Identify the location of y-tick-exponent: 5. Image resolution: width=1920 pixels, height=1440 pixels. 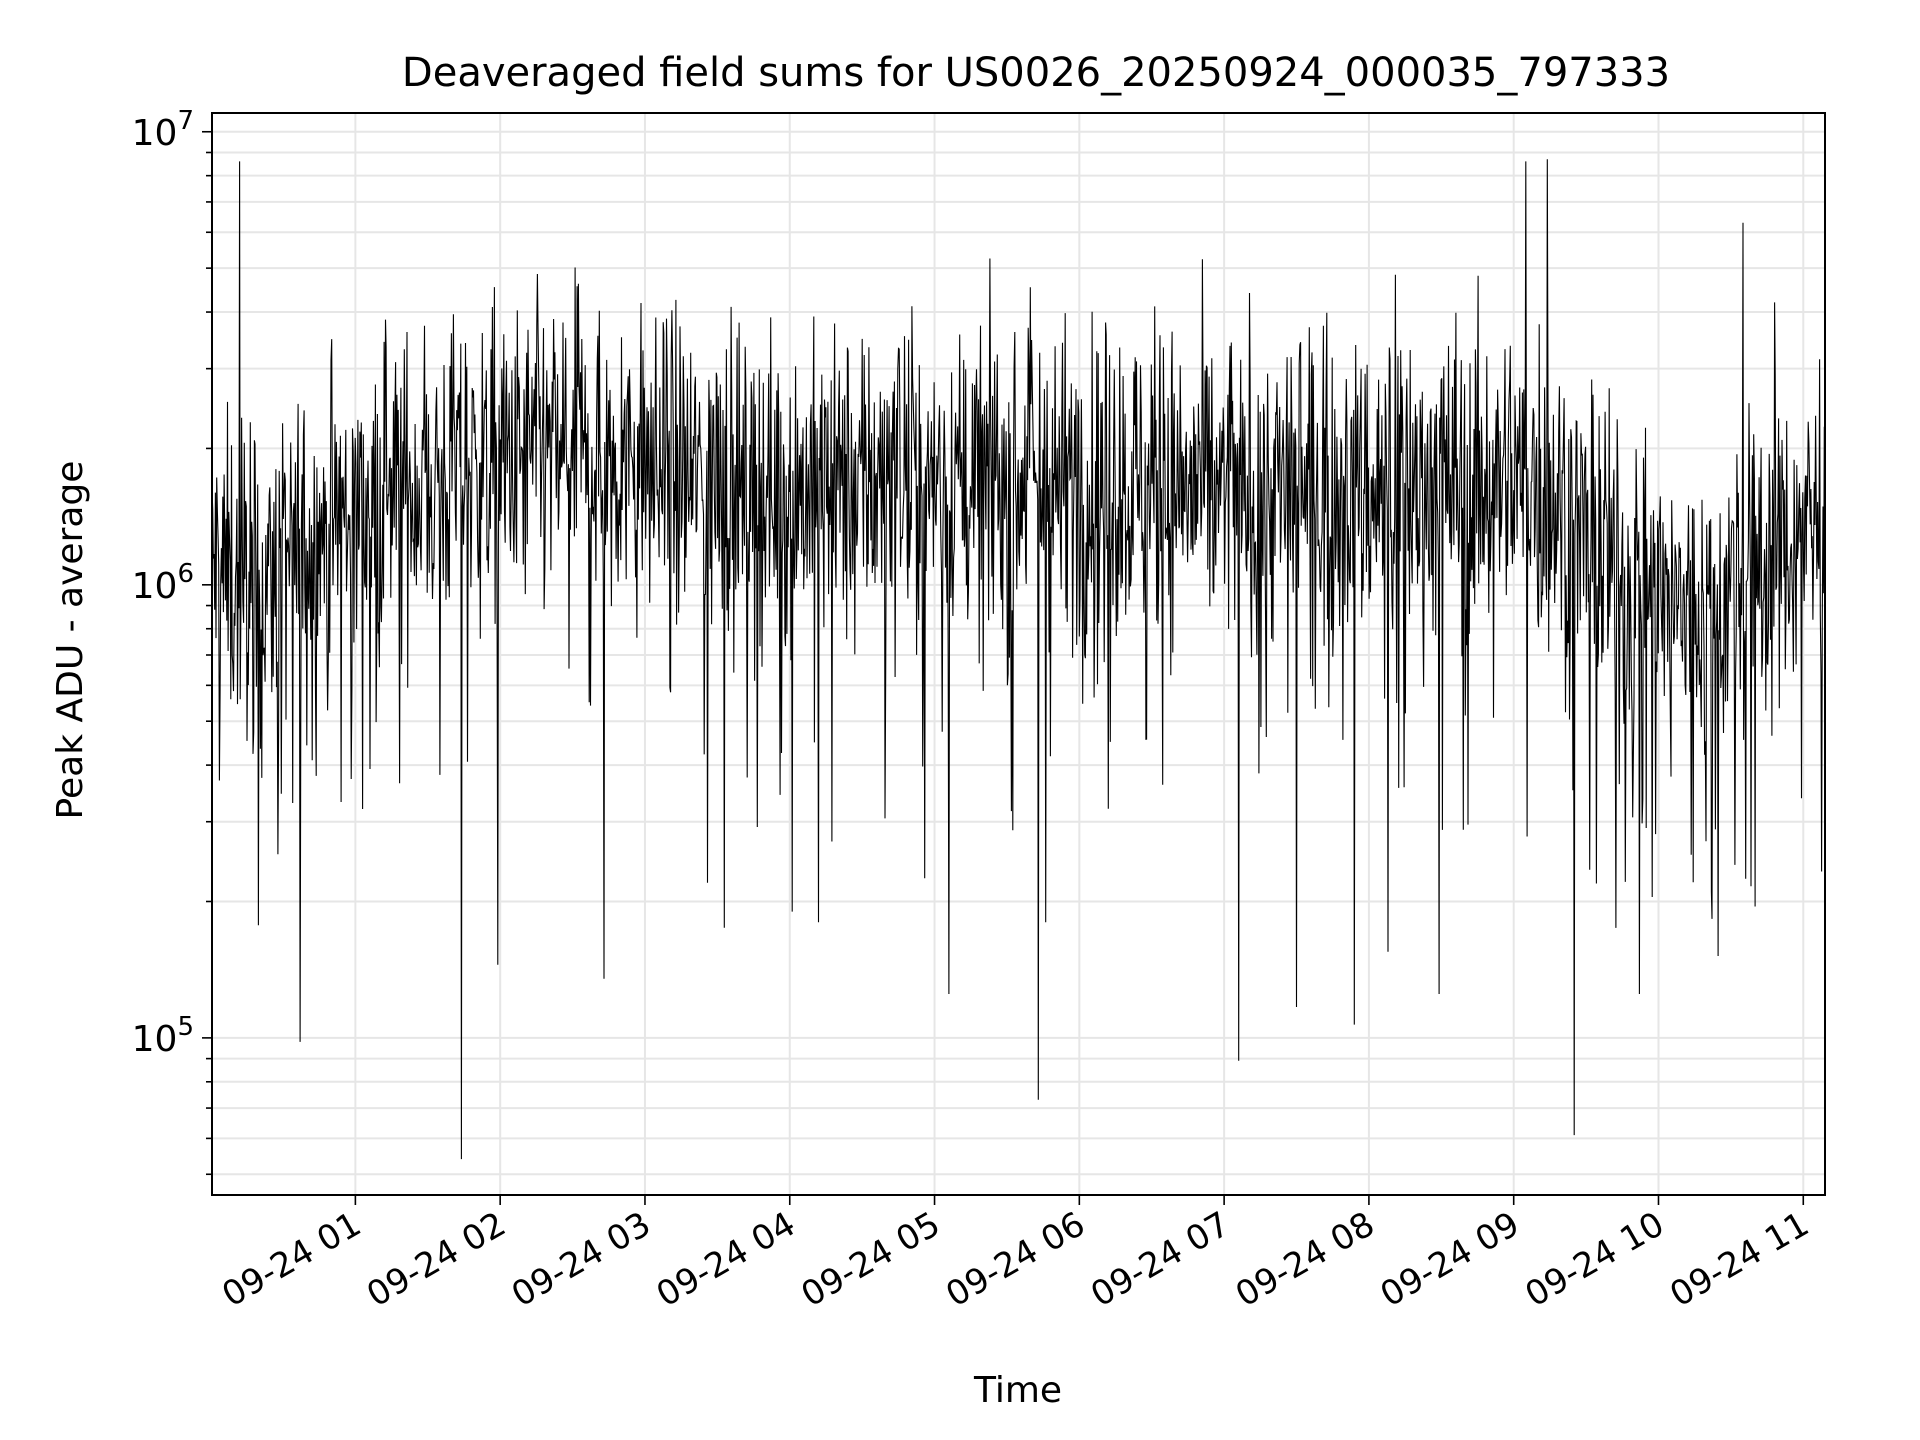
(185, 1027).